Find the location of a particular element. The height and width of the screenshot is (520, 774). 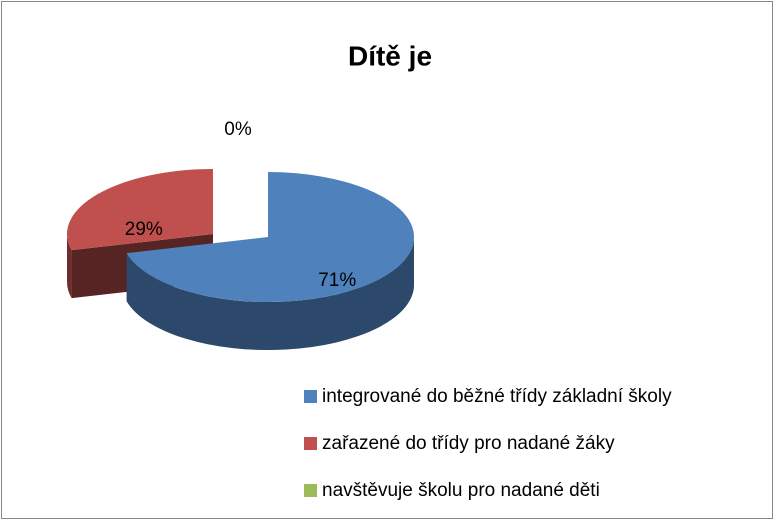

legend-label: zařazené do třídy pro nadané žáky is located at coordinates (468, 443).